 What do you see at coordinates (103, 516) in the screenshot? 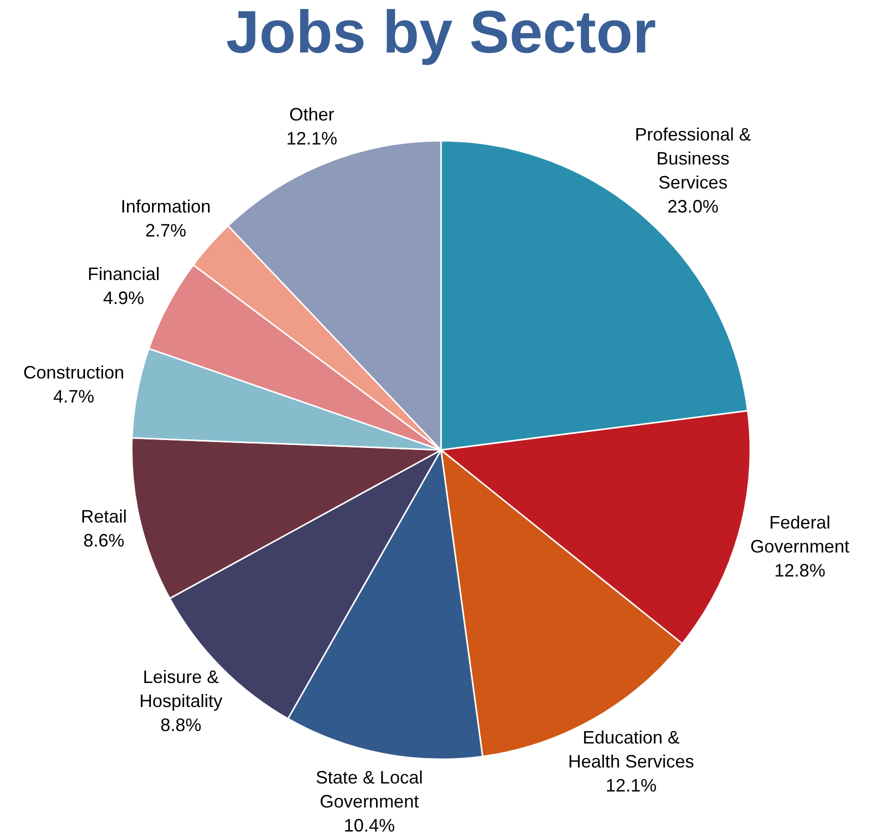
I see `slice-label: Retail` at bounding box center [103, 516].